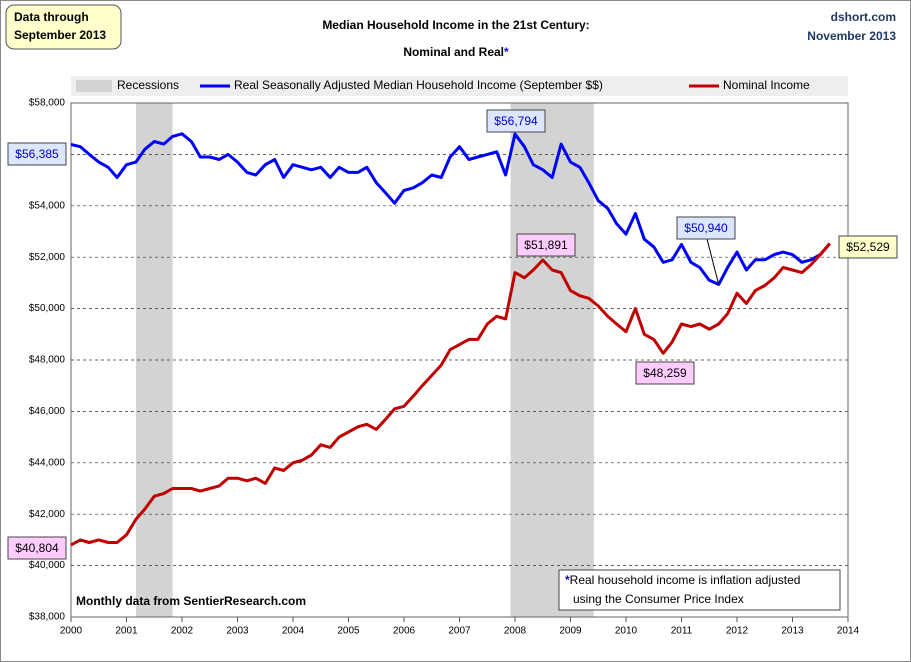 Image resolution: width=911 pixels, height=662 pixels. I want to click on note: Data through, so click(51, 17).